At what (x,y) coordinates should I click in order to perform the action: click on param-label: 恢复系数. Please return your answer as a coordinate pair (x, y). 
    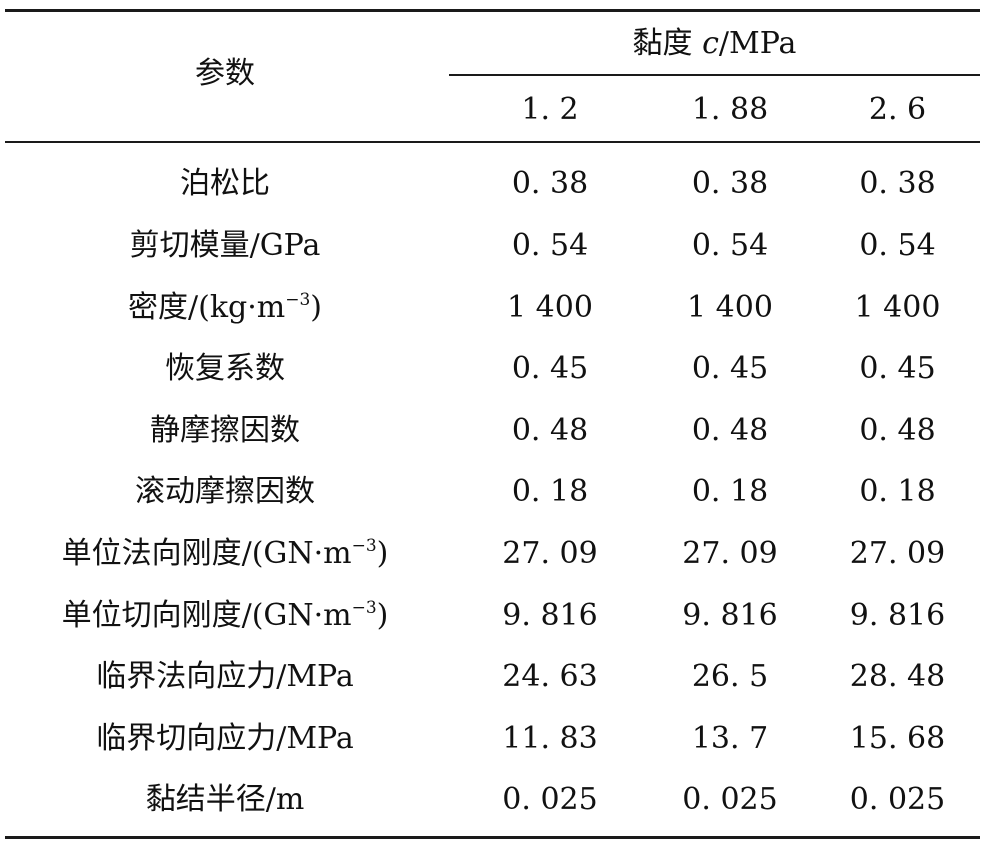
    Looking at the image, I should click on (225, 368).